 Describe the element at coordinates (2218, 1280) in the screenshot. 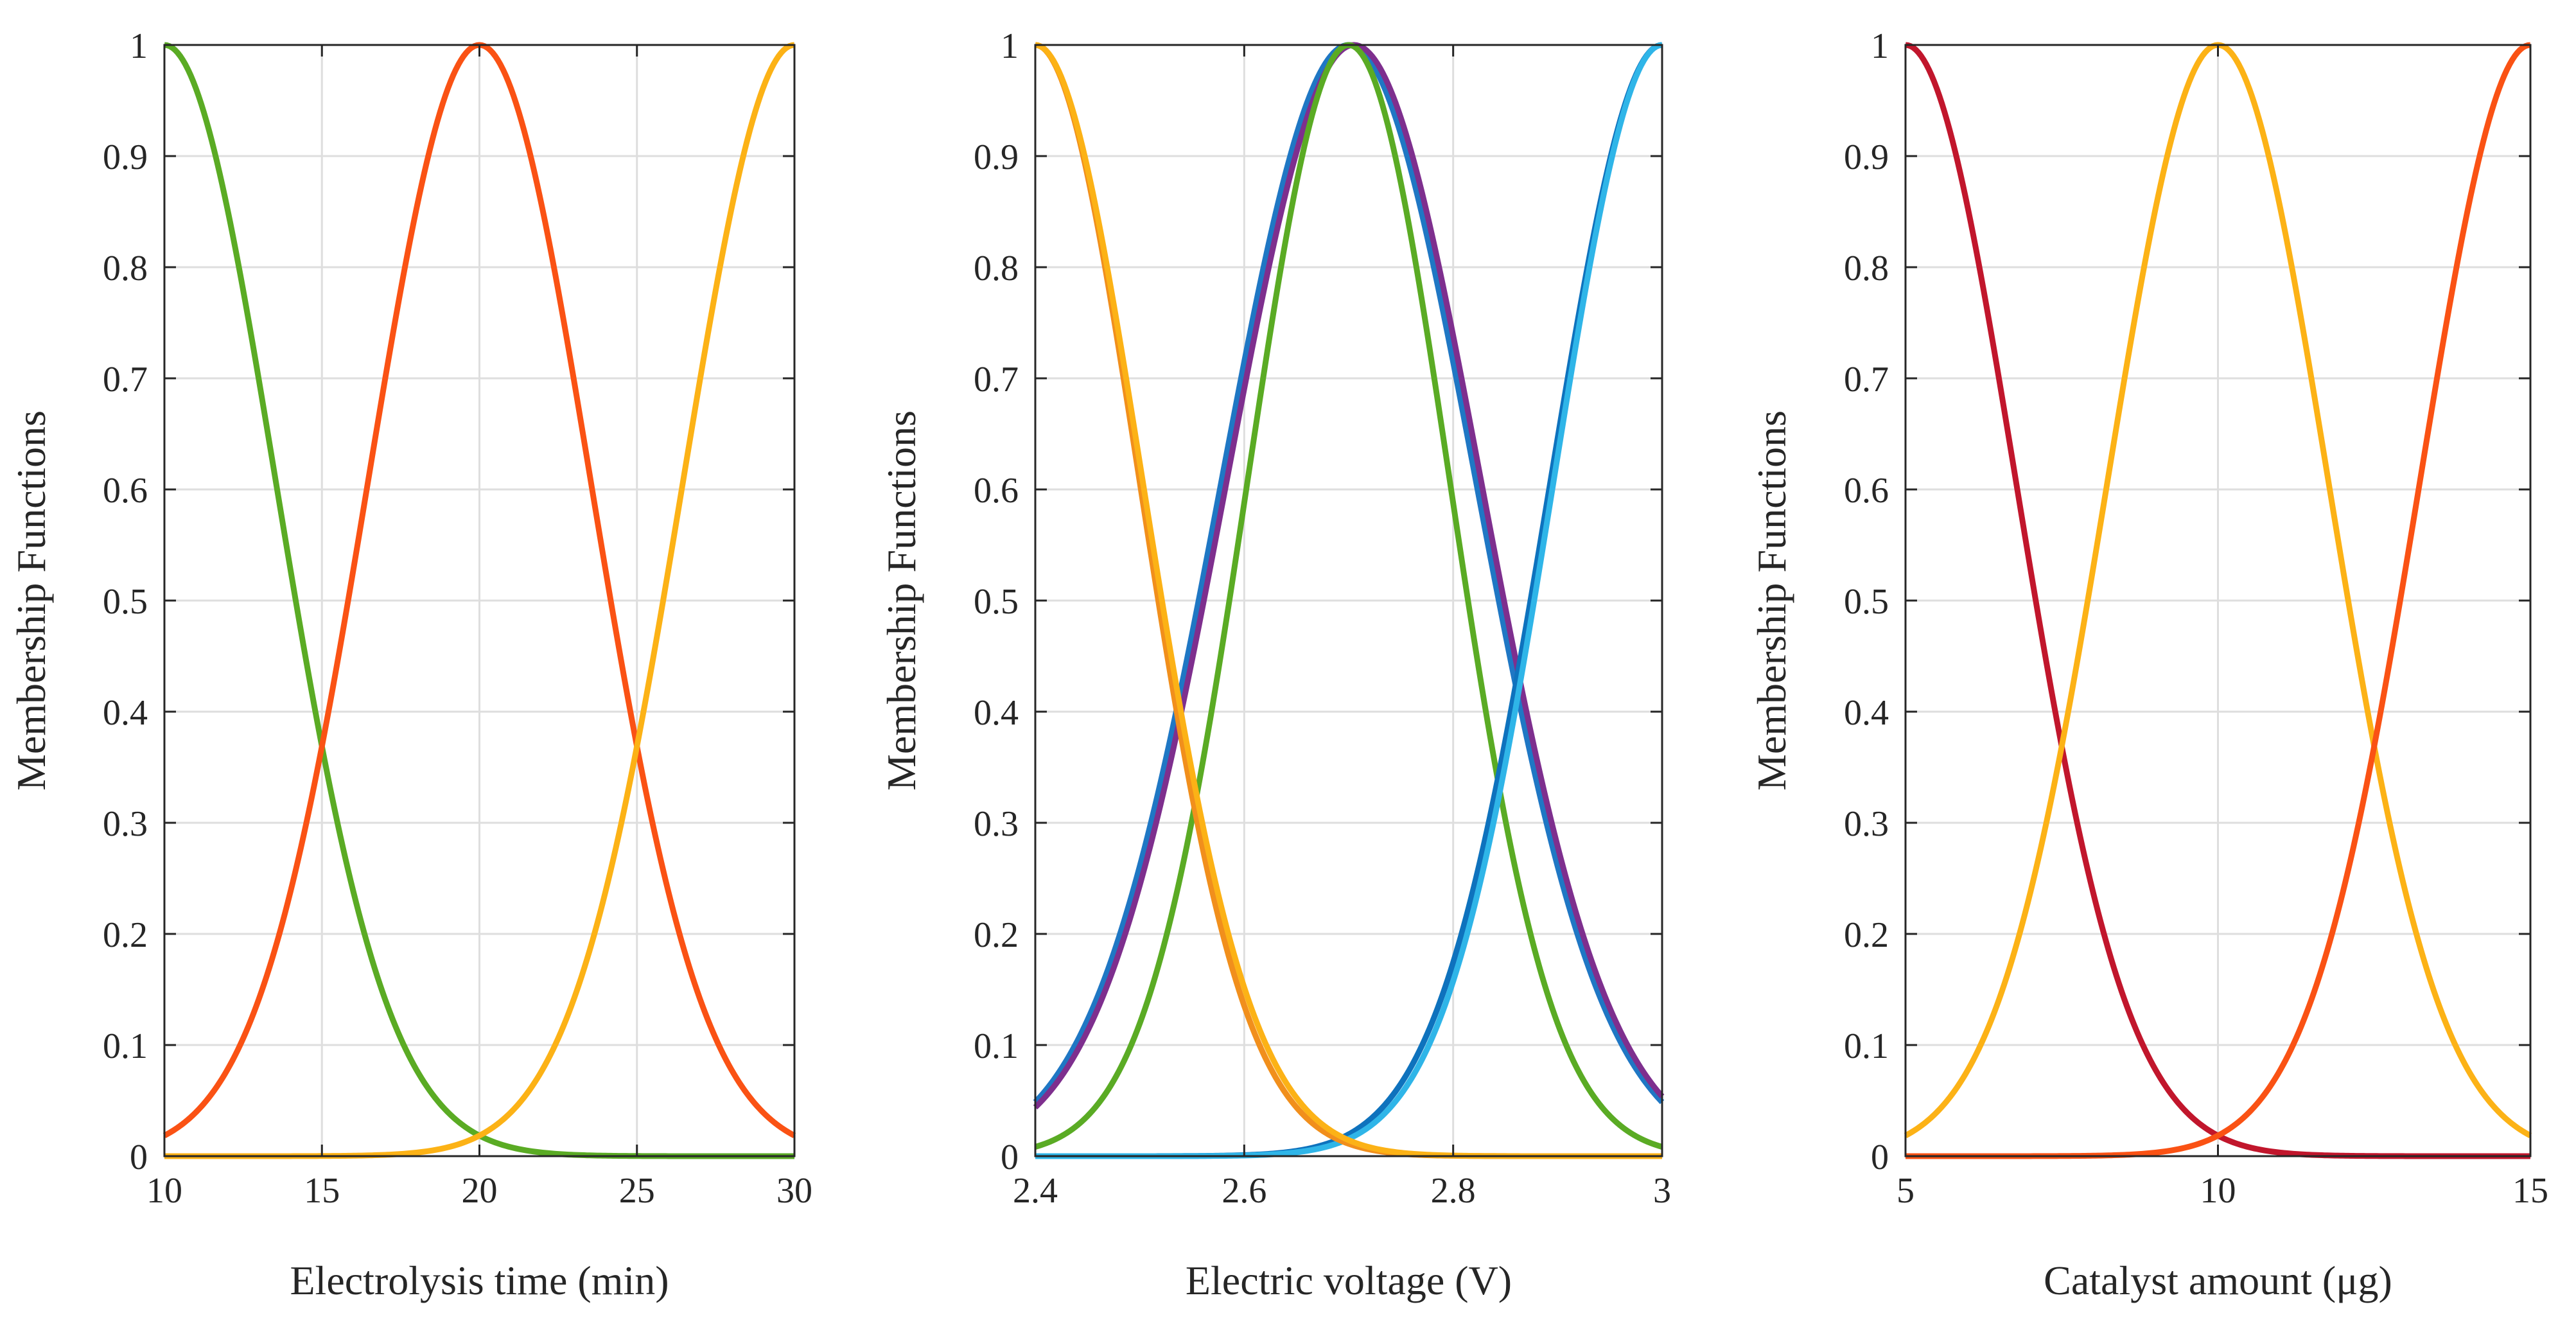

I see `x-axis-label: Catalyst amount (μg)` at that location.